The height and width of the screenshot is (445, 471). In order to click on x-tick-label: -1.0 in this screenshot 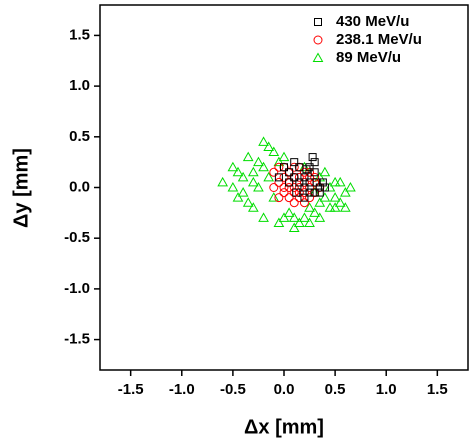, I will do `click(182, 389)`.